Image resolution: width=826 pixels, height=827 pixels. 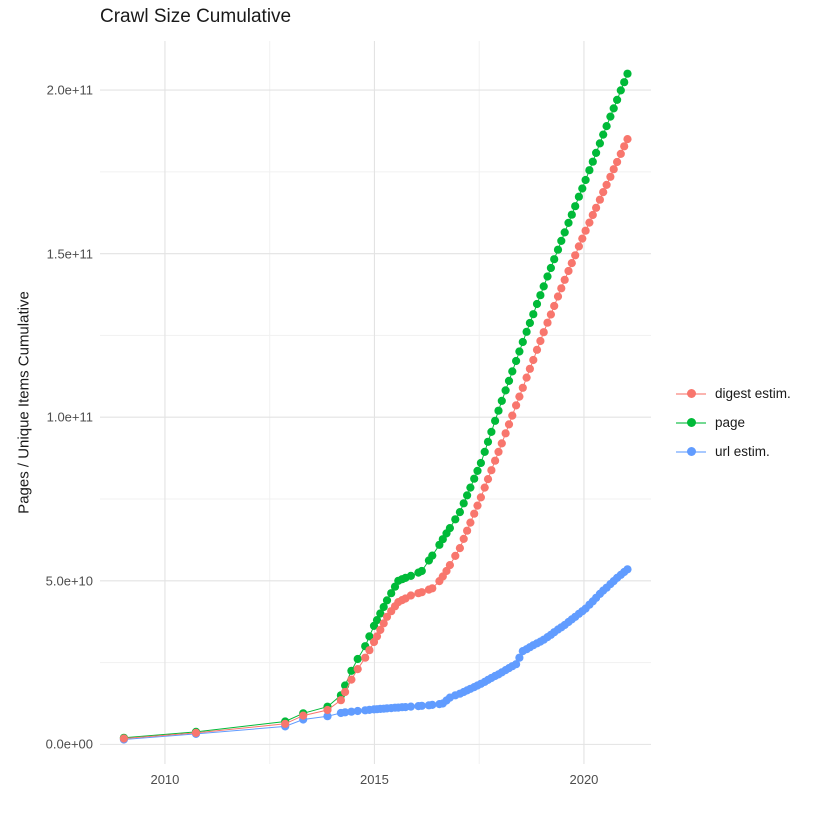 I want to click on x-tick-label: 2010, so click(x=165, y=779).